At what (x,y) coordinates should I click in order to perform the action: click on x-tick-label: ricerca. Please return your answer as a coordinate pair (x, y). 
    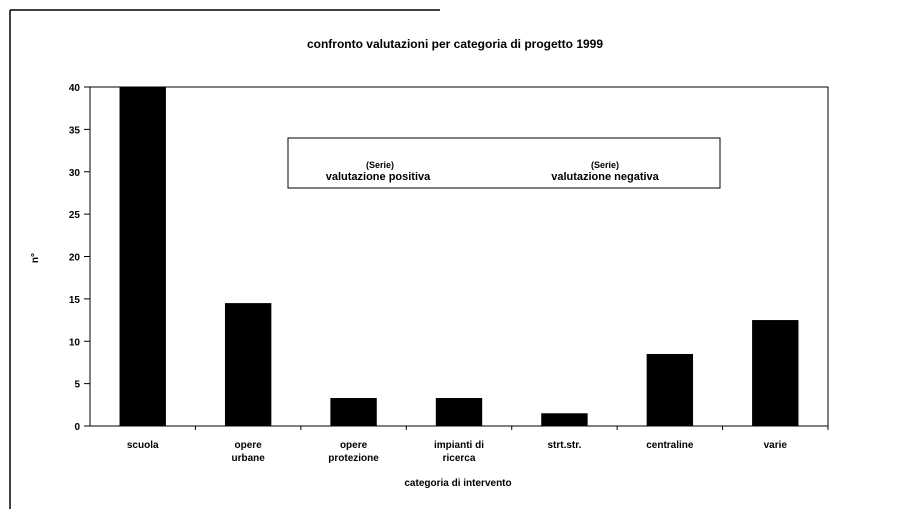
    Looking at the image, I should click on (459, 458).